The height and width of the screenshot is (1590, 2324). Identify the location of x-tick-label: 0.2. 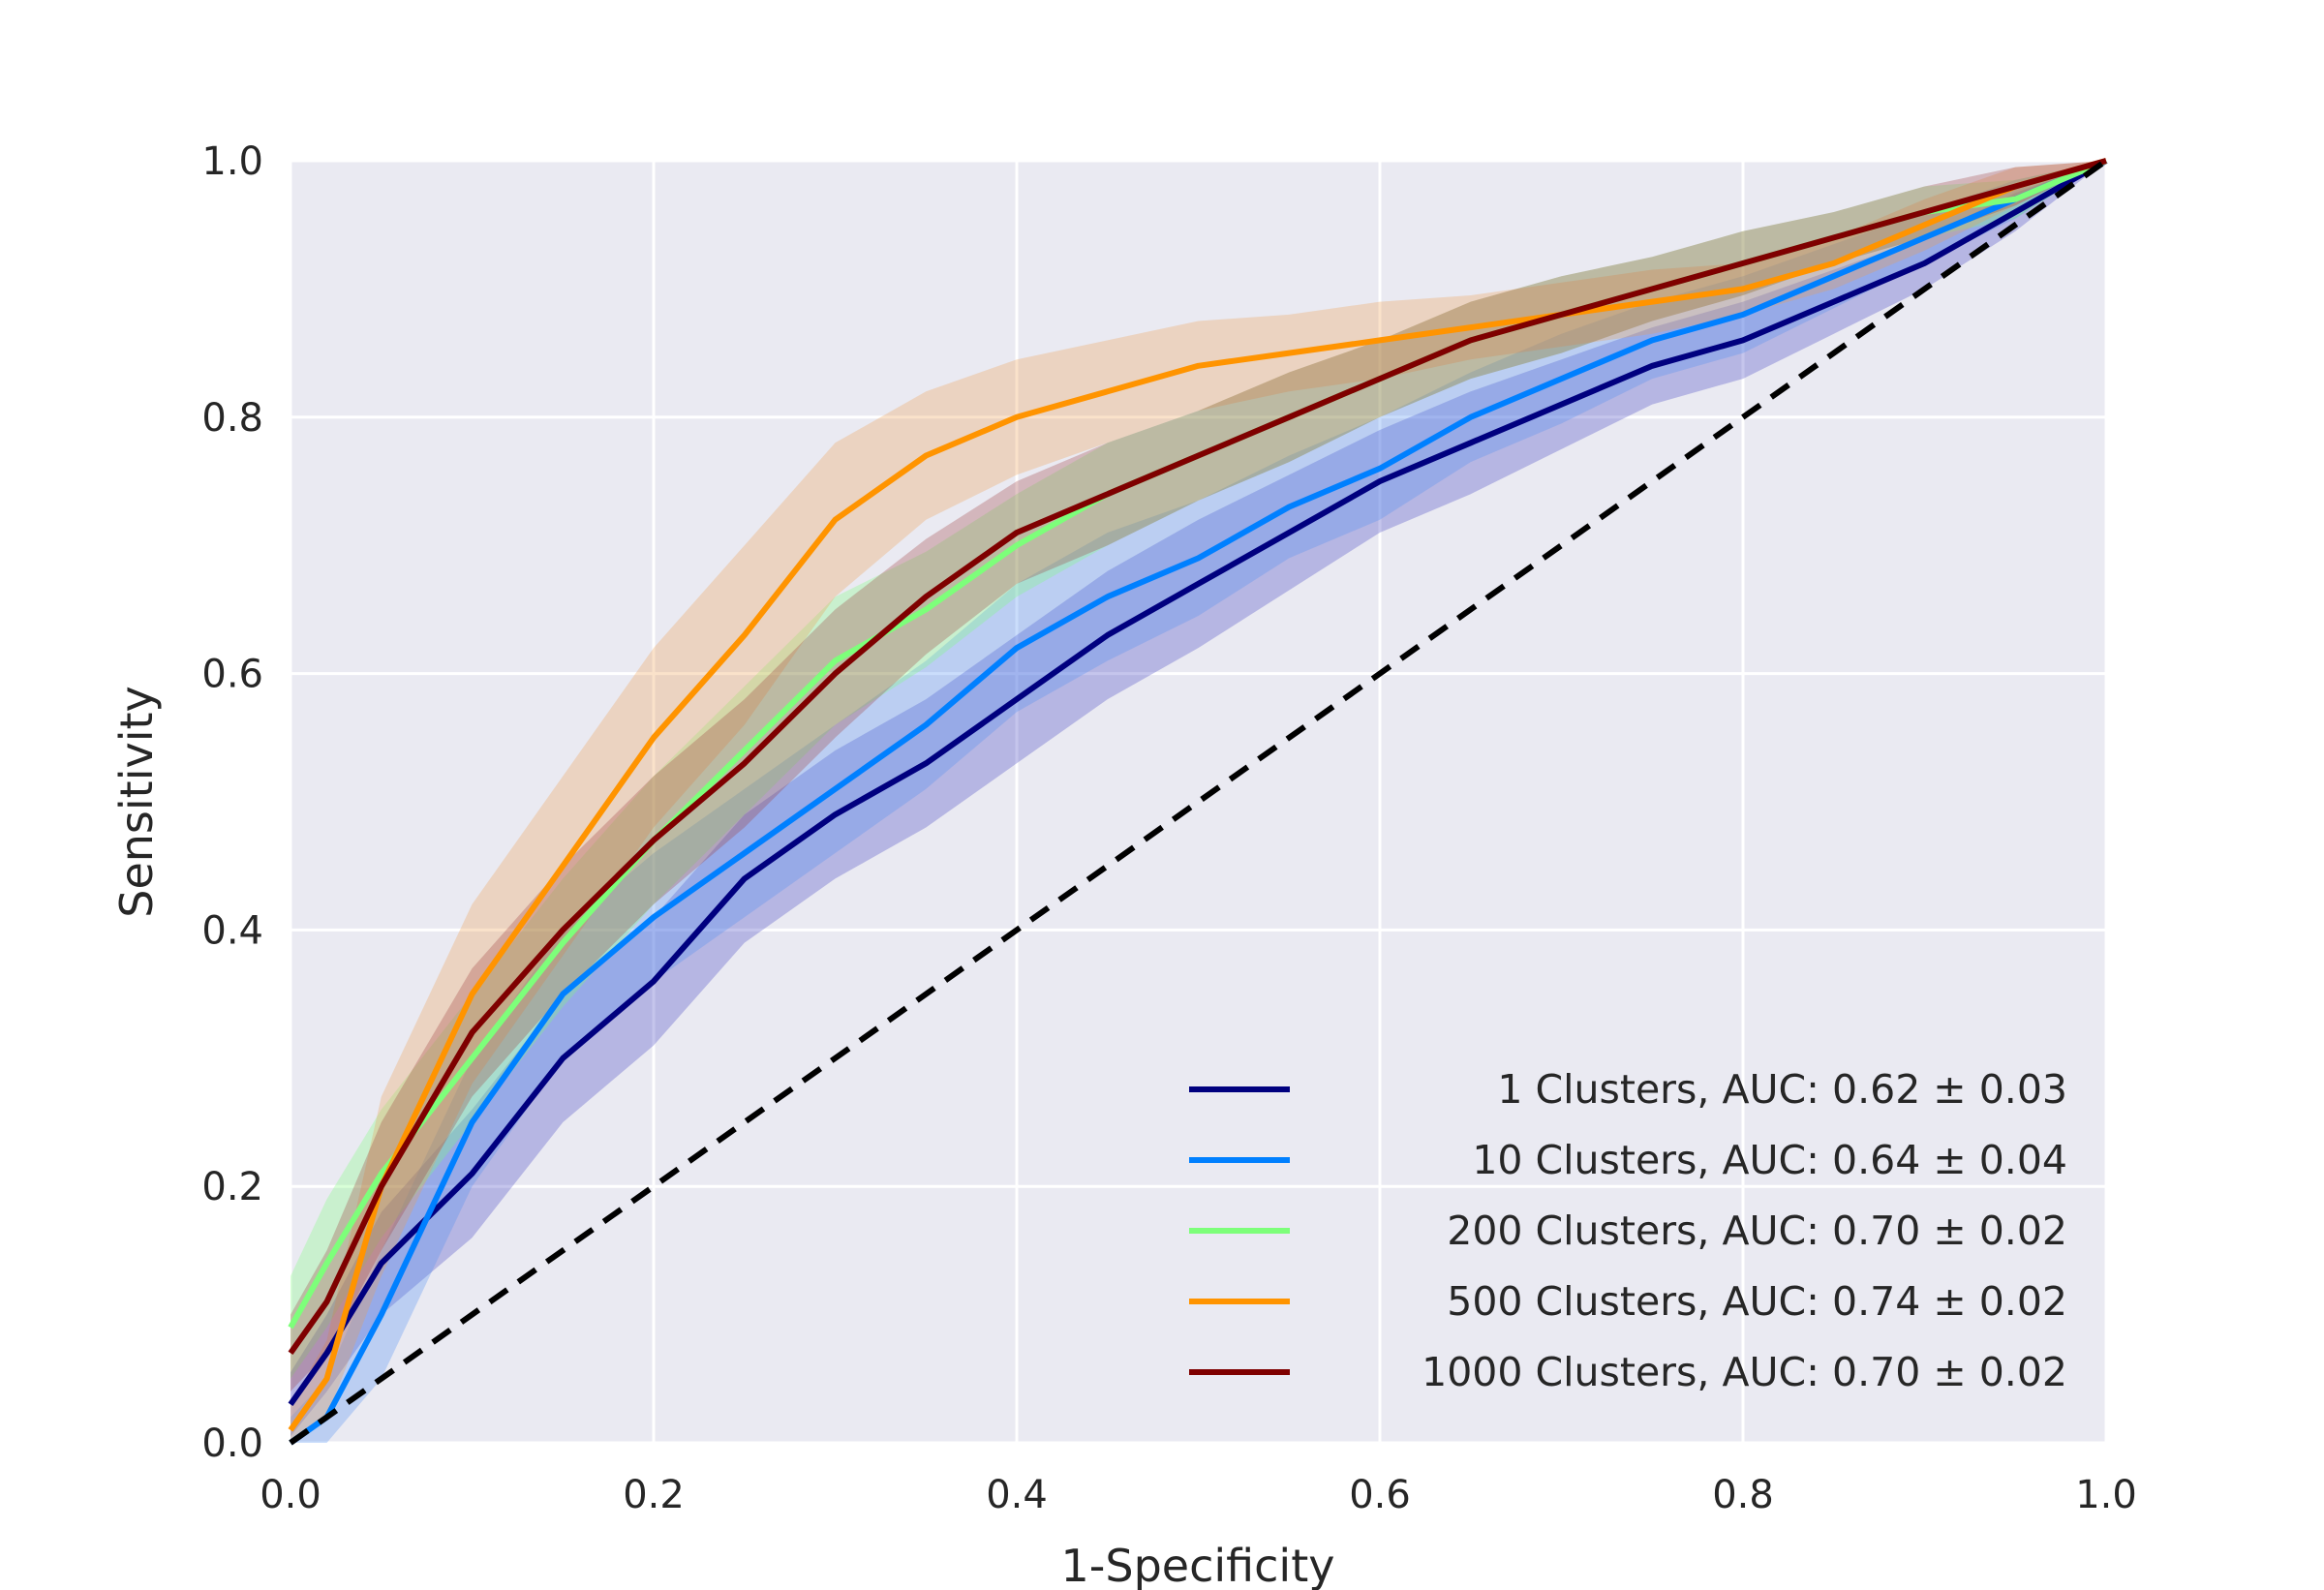
(654, 1495).